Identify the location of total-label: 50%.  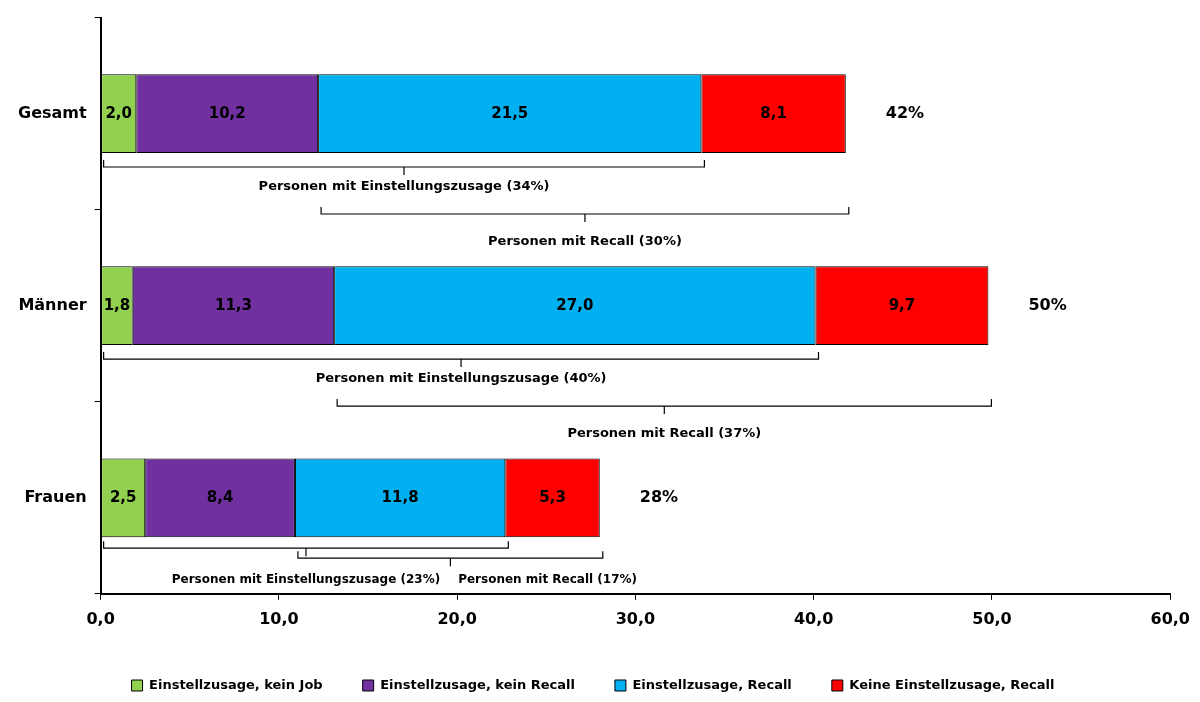
(1047, 304).